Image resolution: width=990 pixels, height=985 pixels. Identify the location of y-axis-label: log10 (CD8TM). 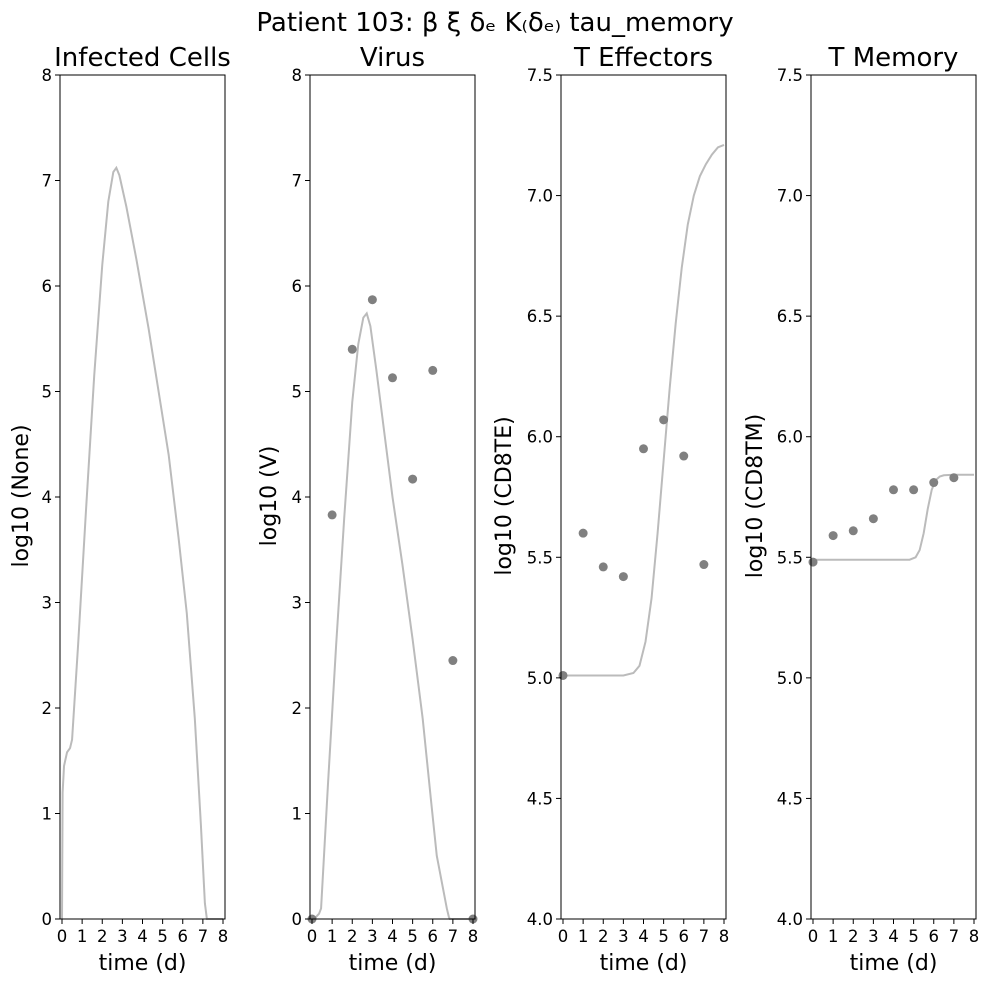
(755, 496).